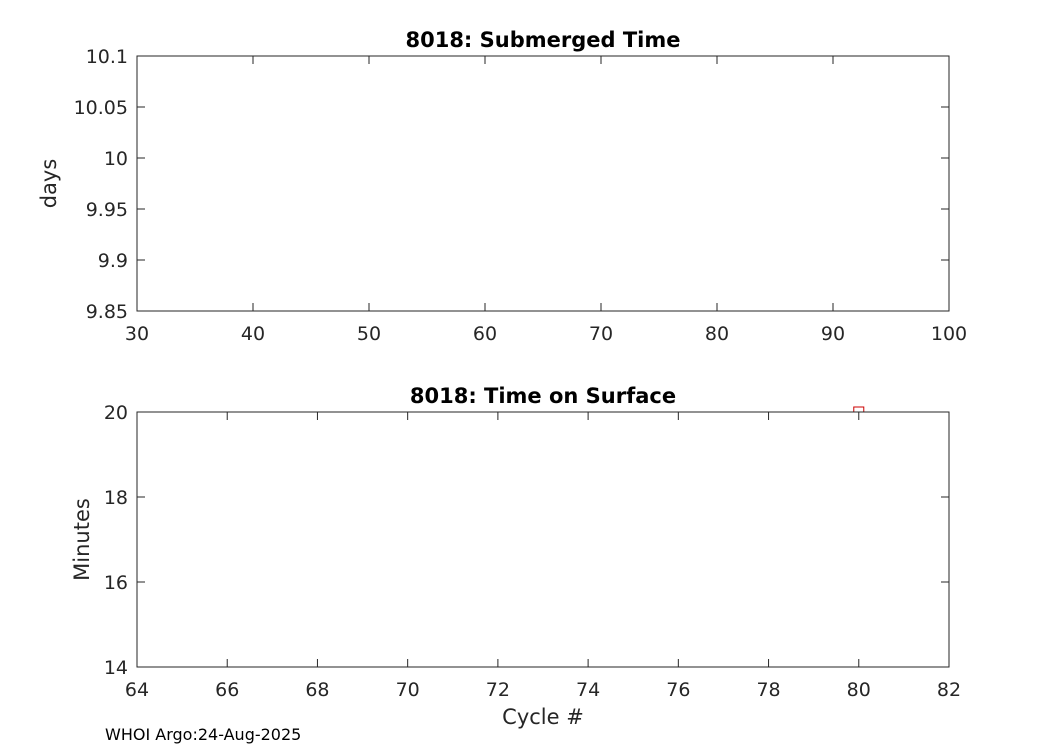 This screenshot has width=1050, height=750. I want to click on x-tick-label: 78, so click(768, 690).